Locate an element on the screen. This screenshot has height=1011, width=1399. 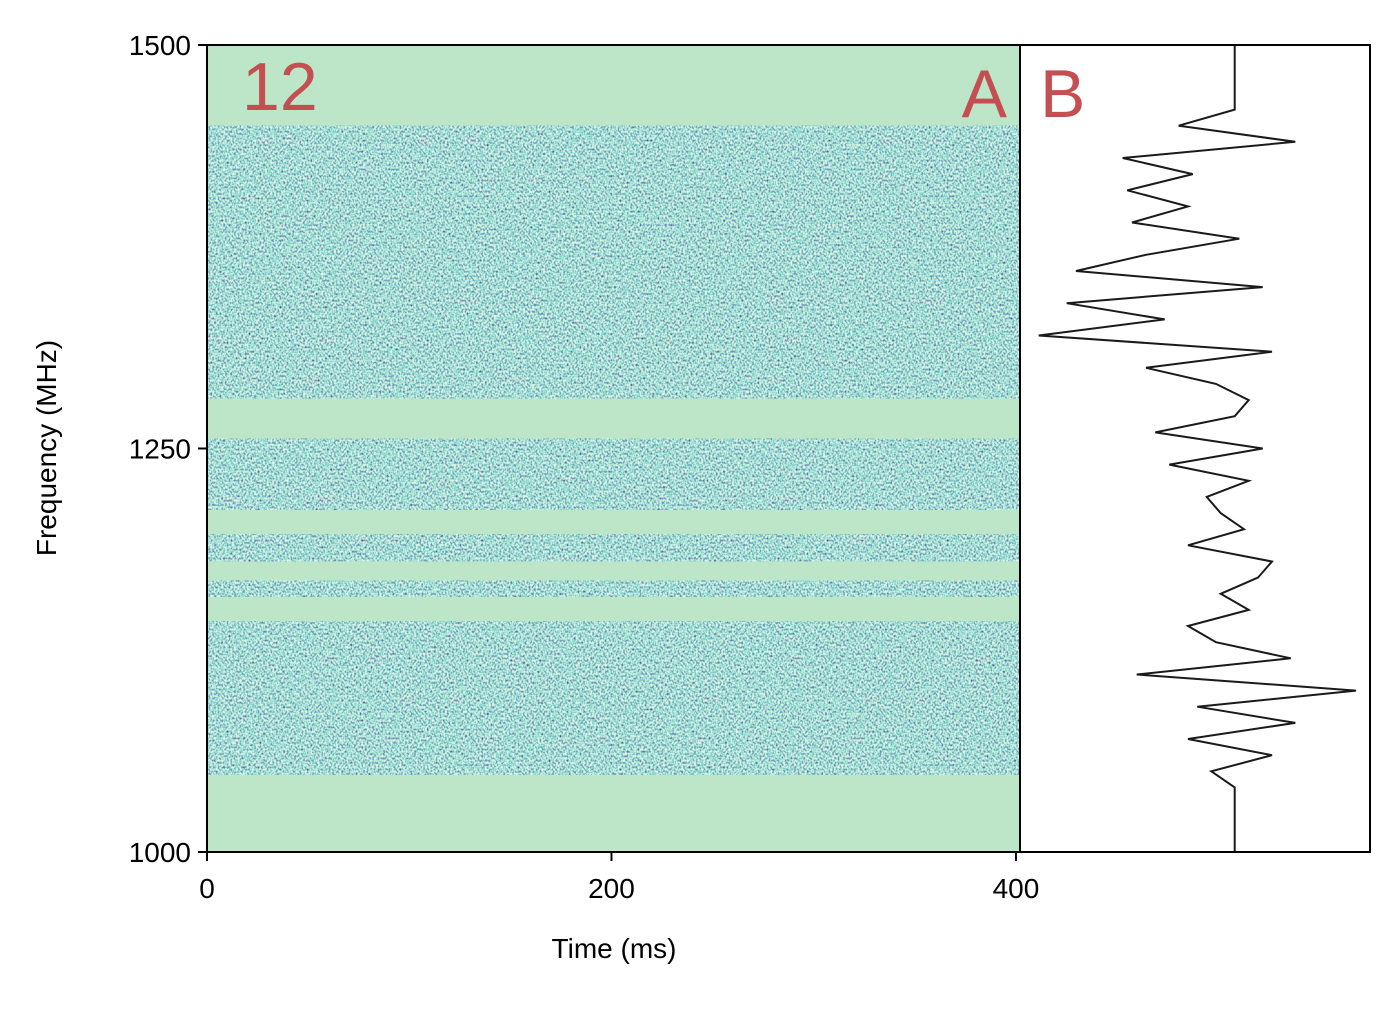
annotation: 12 is located at coordinates (280, 87).